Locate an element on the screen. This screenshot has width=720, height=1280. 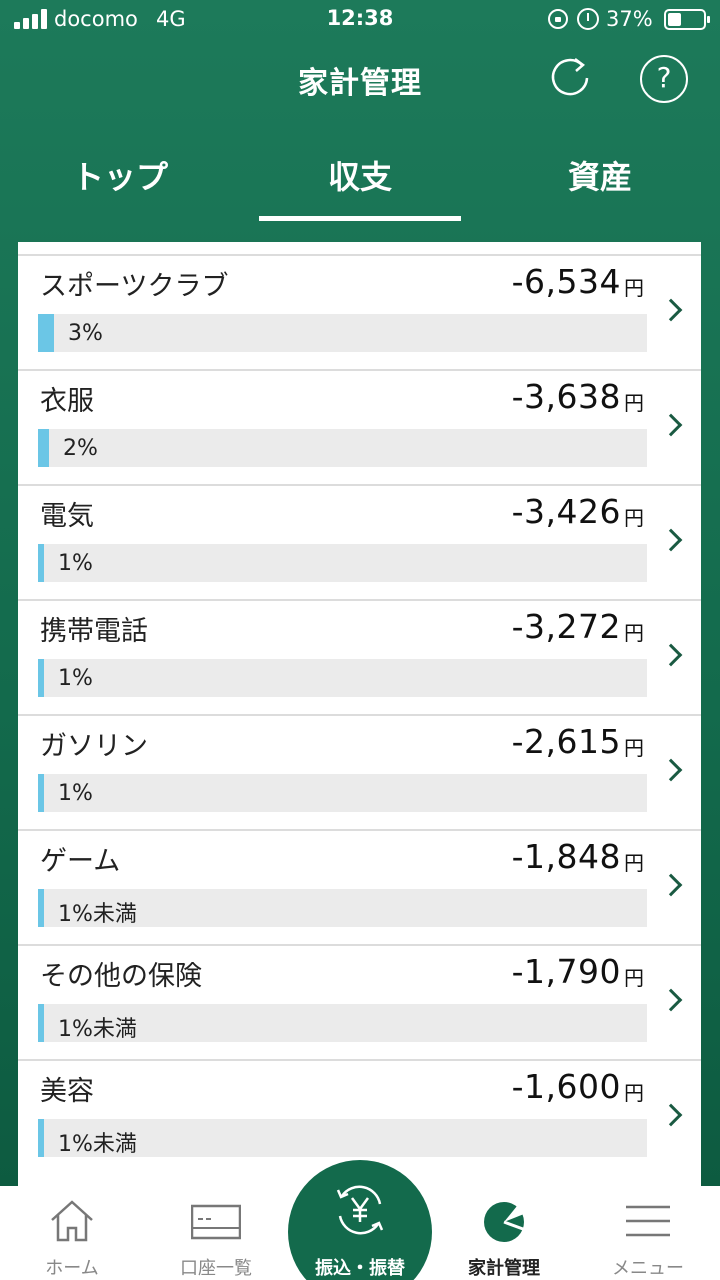
nav-menu: メニュー is located at coordinates (648, 1233).